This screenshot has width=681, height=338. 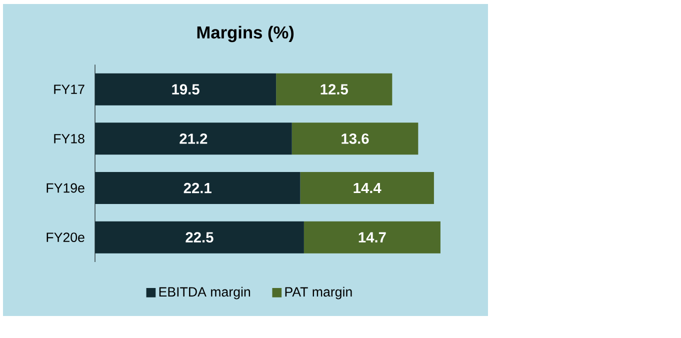 I want to click on y-tick-label: FY18, so click(x=69, y=139).